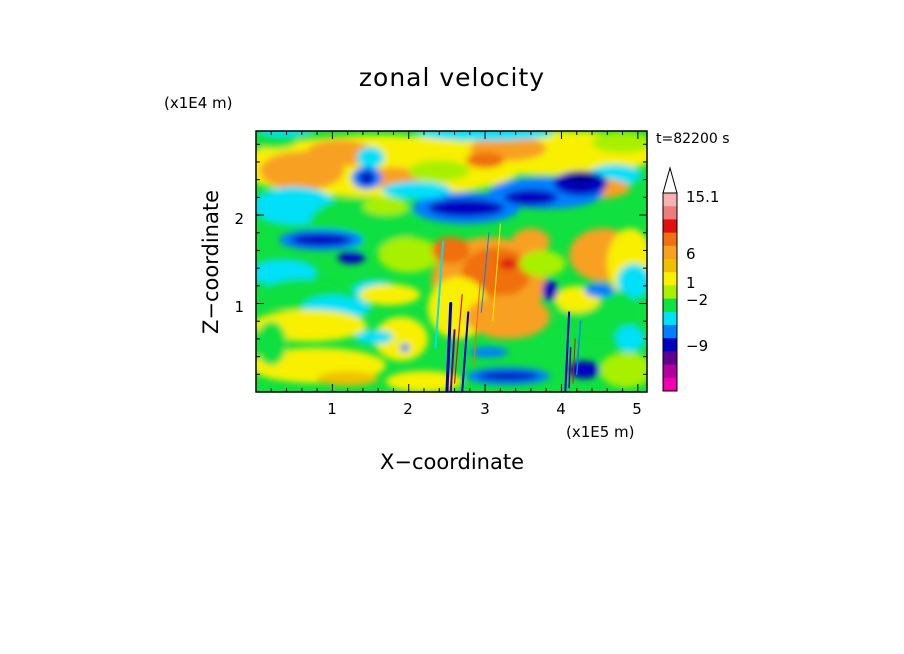  I want to click on colorbar-frame, so click(670, 292).